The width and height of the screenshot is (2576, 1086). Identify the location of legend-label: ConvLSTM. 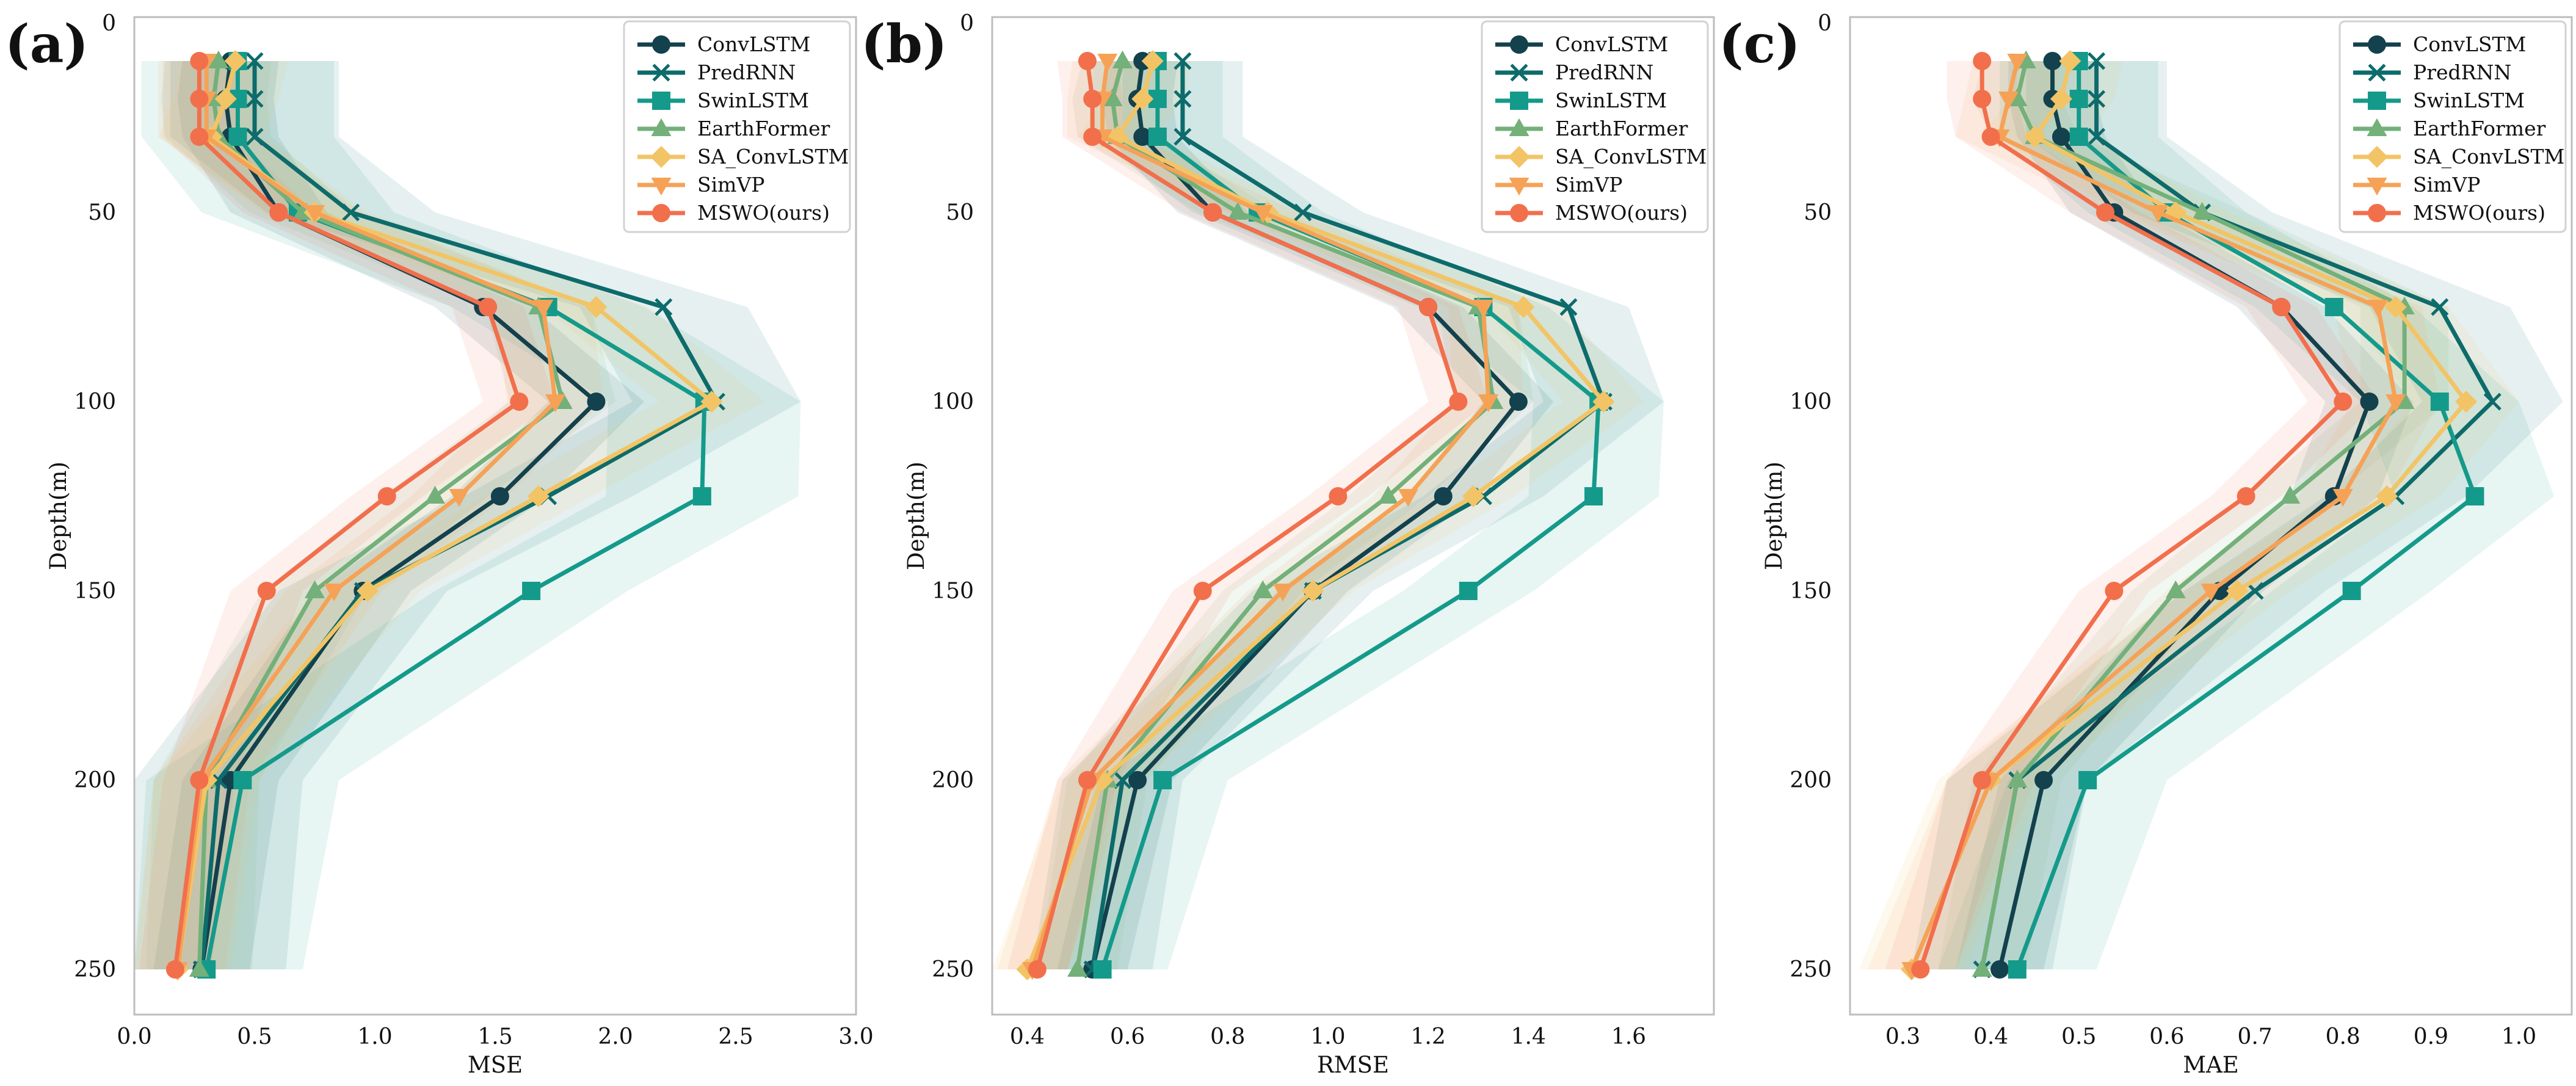
(2469, 44).